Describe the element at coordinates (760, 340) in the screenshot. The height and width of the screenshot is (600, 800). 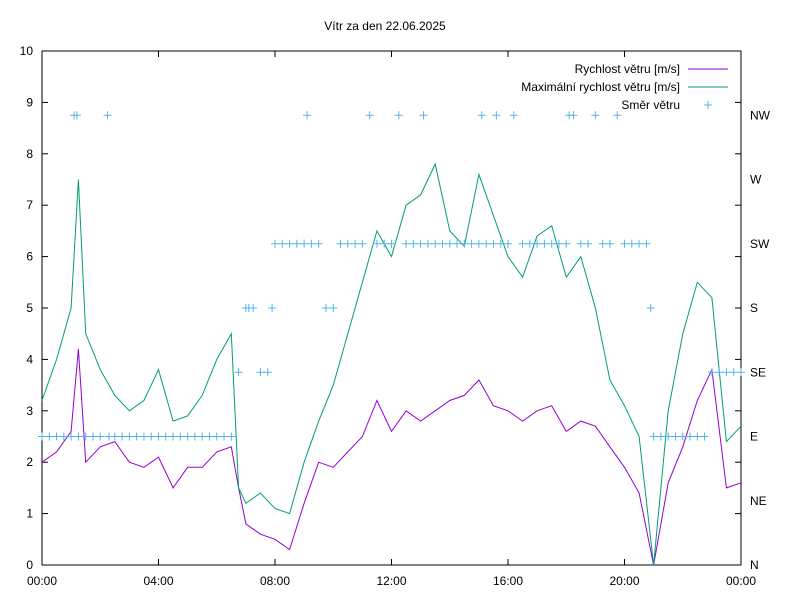
I see `y2-axis-ticks: N NE E SE S SW W NW` at that location.